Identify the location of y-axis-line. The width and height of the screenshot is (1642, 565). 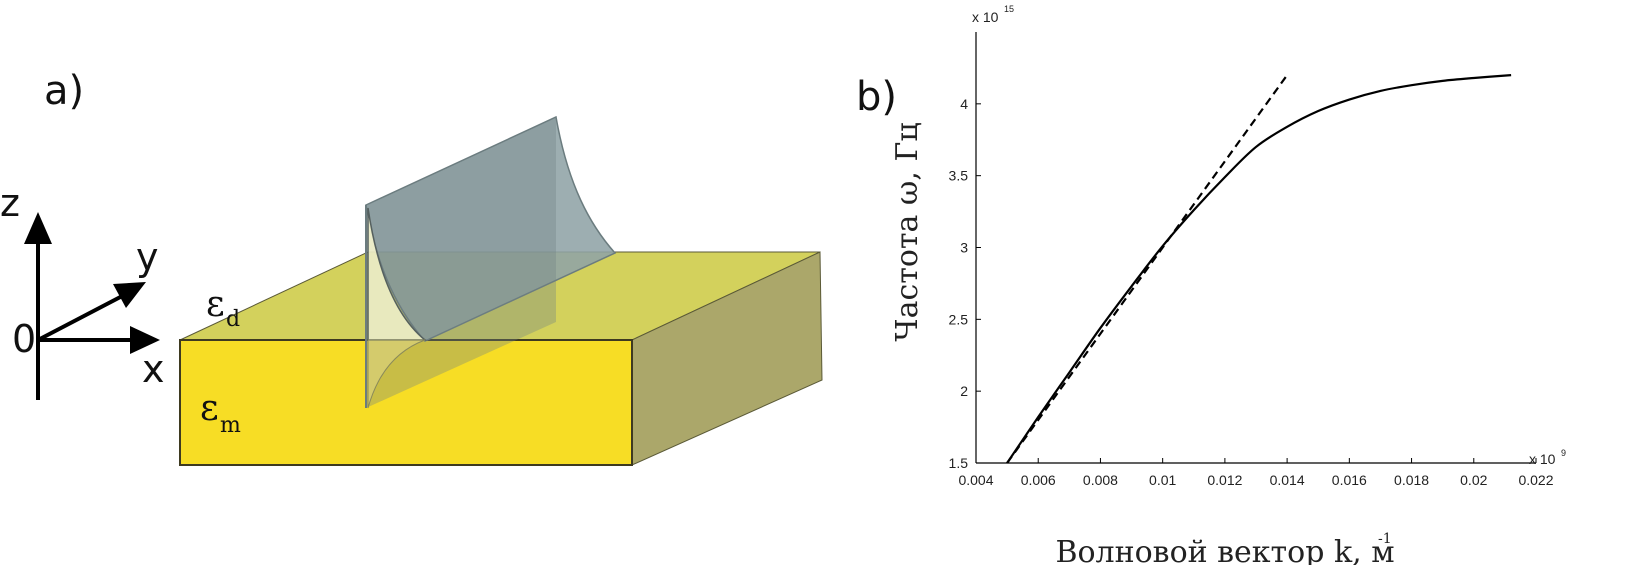
(83, 316).